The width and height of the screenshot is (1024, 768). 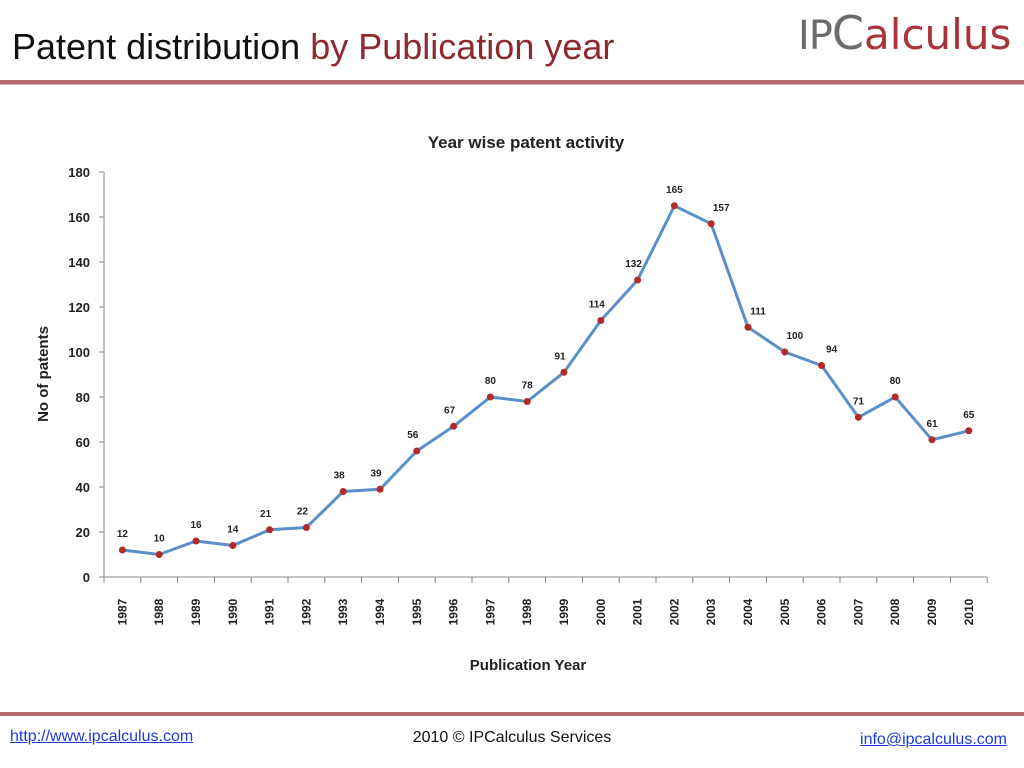 What do you see at coordinates (933, 739) in the screenshot?
I see `email-link: info@ipcalculus.com` at bounding box center [933, 739].